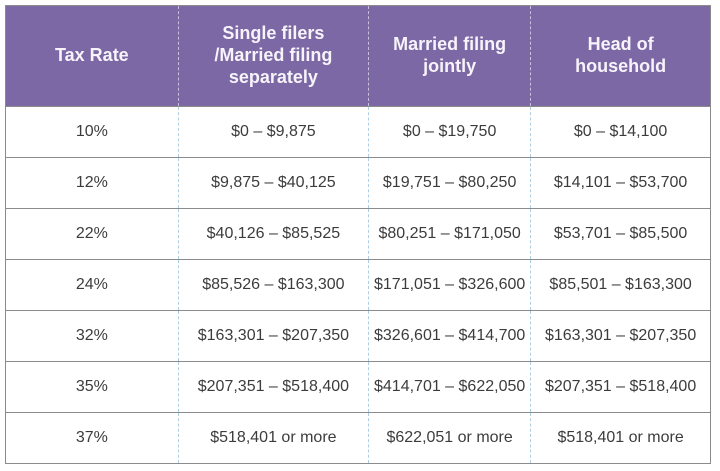 This screenshot has width=720, height=471. Describe the element at coordinates (92, 336) in the screenshot. I see `tax-rate-cell: 32%` at that location.